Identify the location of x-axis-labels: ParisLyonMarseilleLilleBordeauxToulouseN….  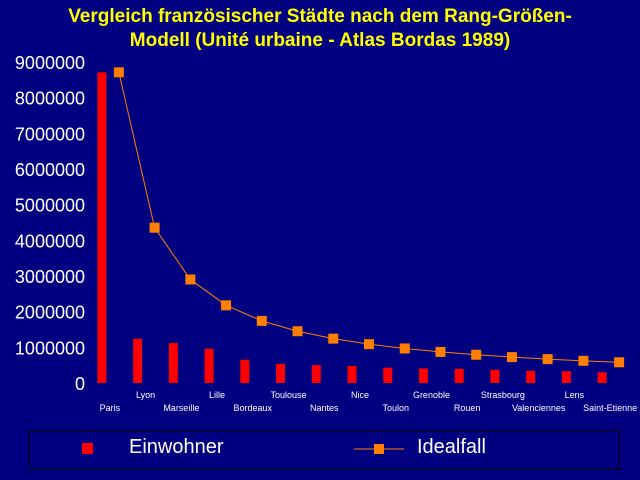
(369, 401).